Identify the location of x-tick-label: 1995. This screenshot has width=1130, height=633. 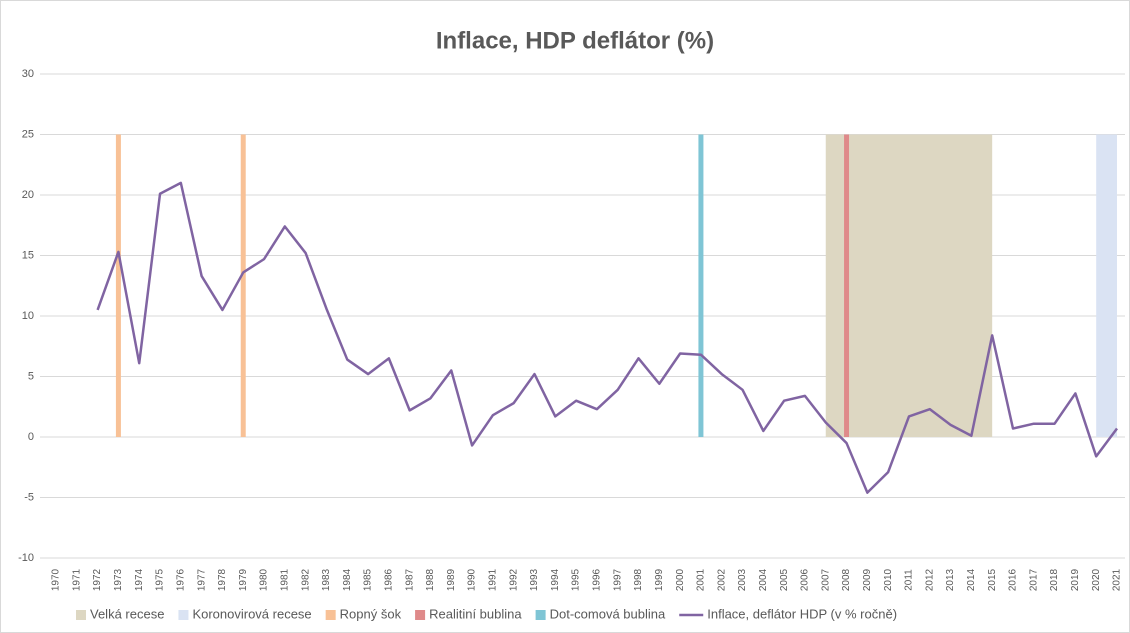
(576, 579).